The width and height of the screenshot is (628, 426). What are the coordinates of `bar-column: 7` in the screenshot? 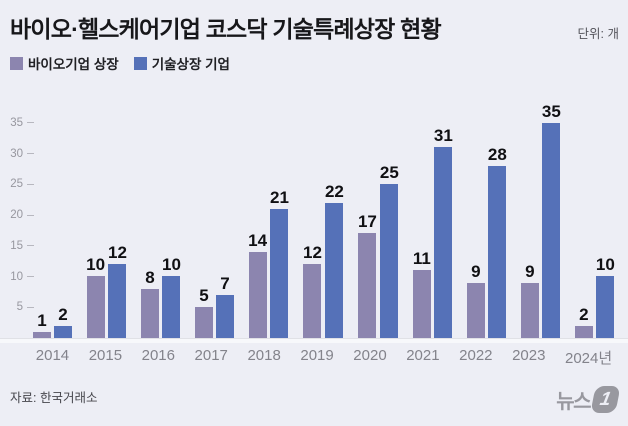 It's located at (225, 306).